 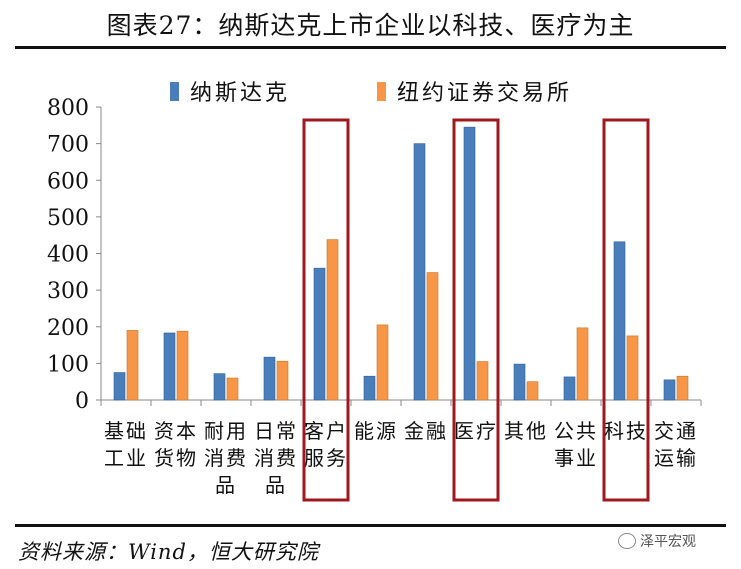 What do you see at coordinates (68, 255) in the screenshot?
I see `y-tick-label: 400` at bounding box center [68, 255].